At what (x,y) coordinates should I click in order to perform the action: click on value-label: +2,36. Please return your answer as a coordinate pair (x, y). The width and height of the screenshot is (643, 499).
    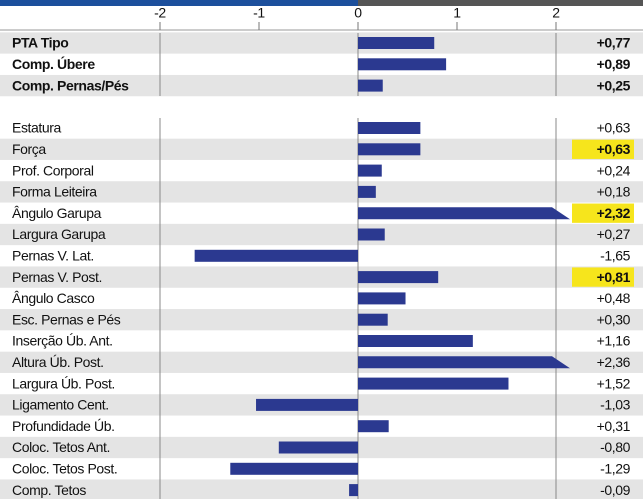
    Looking at the image, I should click on (614, 362).